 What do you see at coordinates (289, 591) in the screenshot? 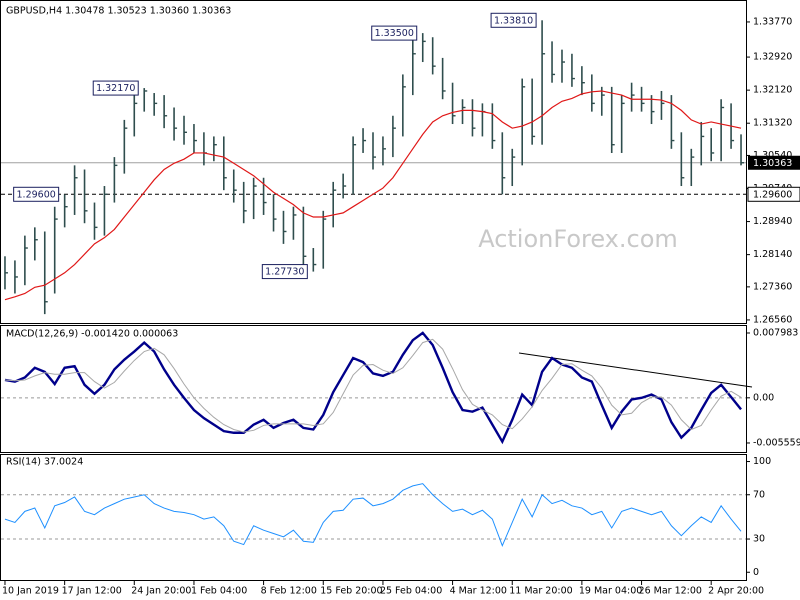
I see `x-tick-label: 8 Feb 12:00` at bounding box center [289, 591].